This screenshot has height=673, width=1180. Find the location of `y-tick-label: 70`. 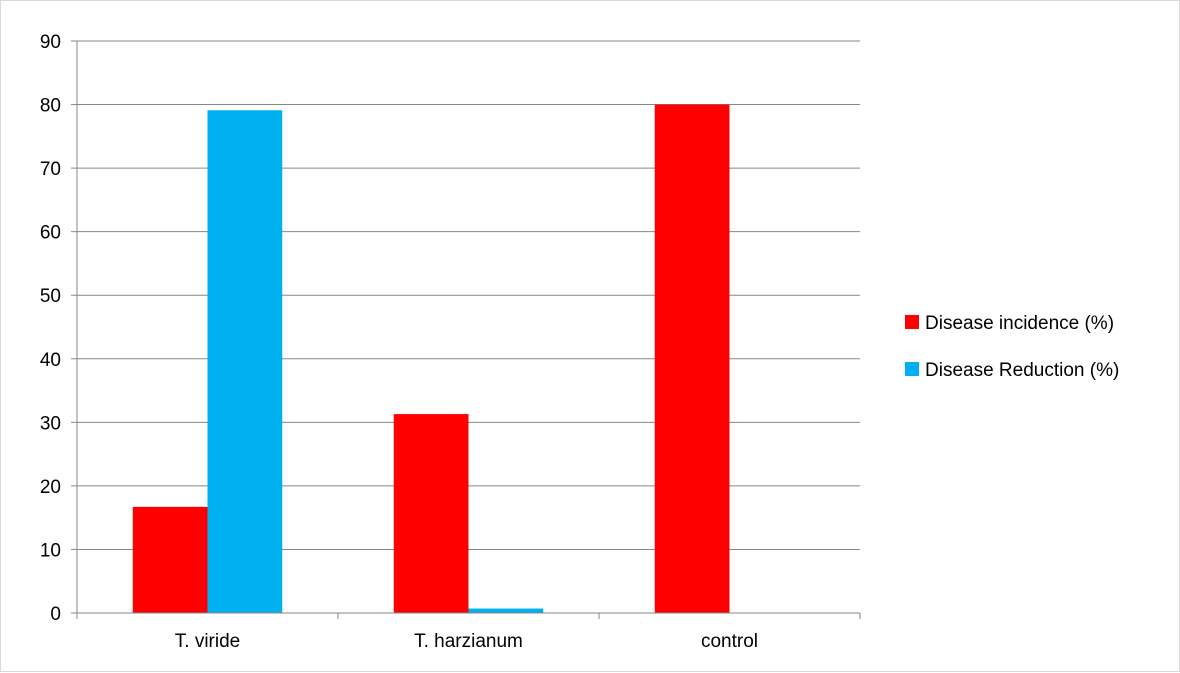

y-tick-label: 70 is located at coordinates (50, 169).